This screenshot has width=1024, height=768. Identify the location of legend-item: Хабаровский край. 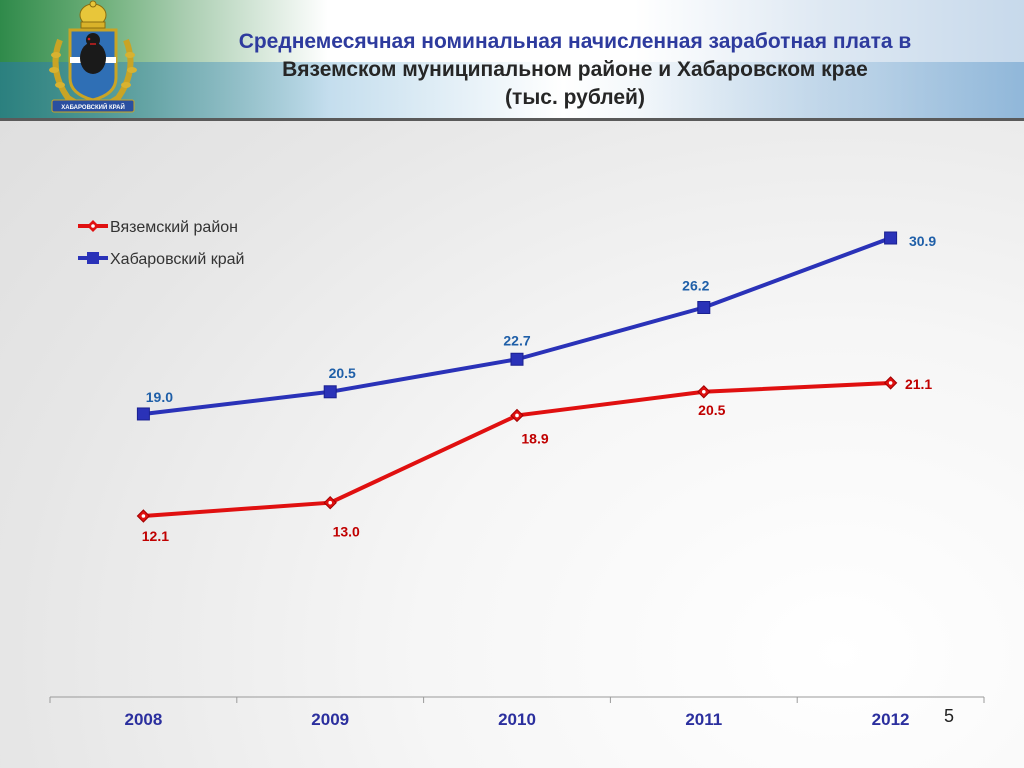
(161, 259).